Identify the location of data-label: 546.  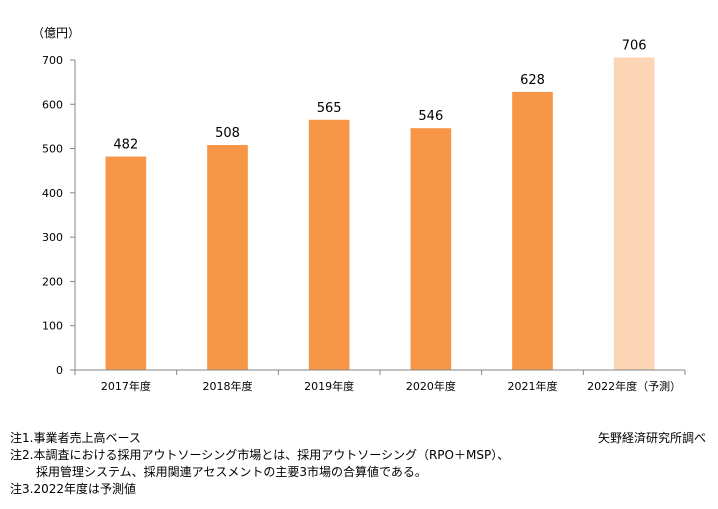
(430, 116).